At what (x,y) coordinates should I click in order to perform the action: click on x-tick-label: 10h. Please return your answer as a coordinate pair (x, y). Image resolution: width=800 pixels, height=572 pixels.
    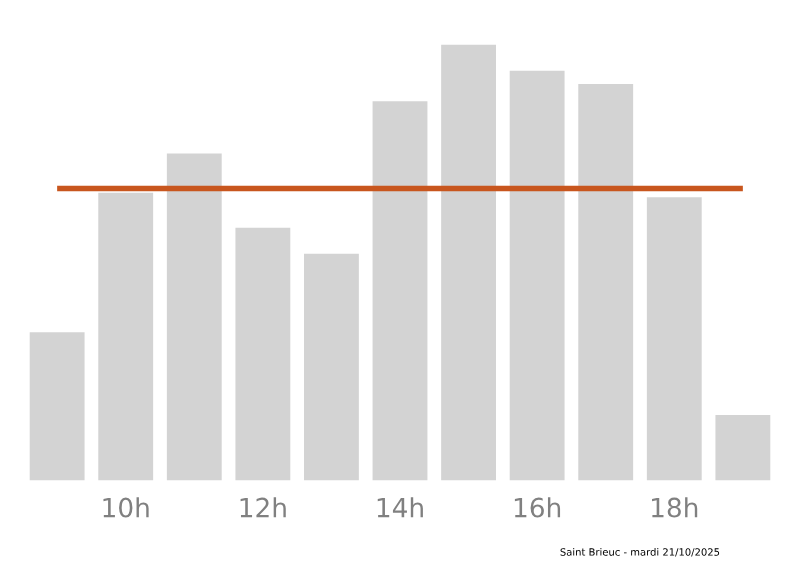
    Looking at the image, I should click on (126, 507).